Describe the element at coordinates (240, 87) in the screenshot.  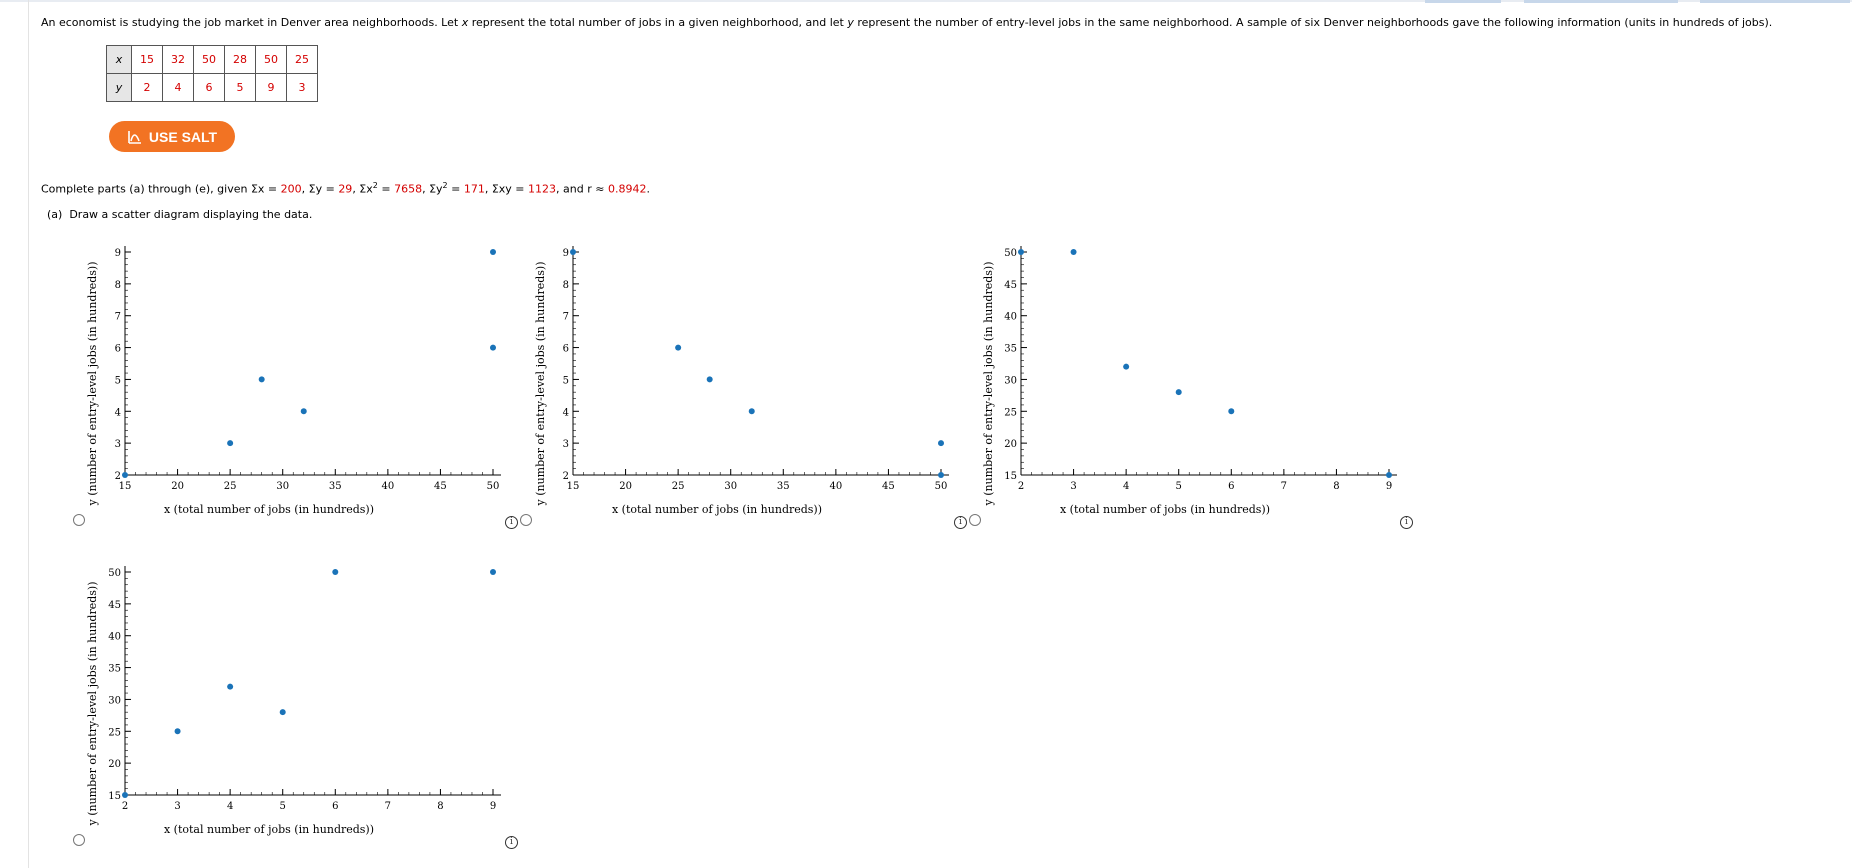
I see `table-cell: 5` at that location.